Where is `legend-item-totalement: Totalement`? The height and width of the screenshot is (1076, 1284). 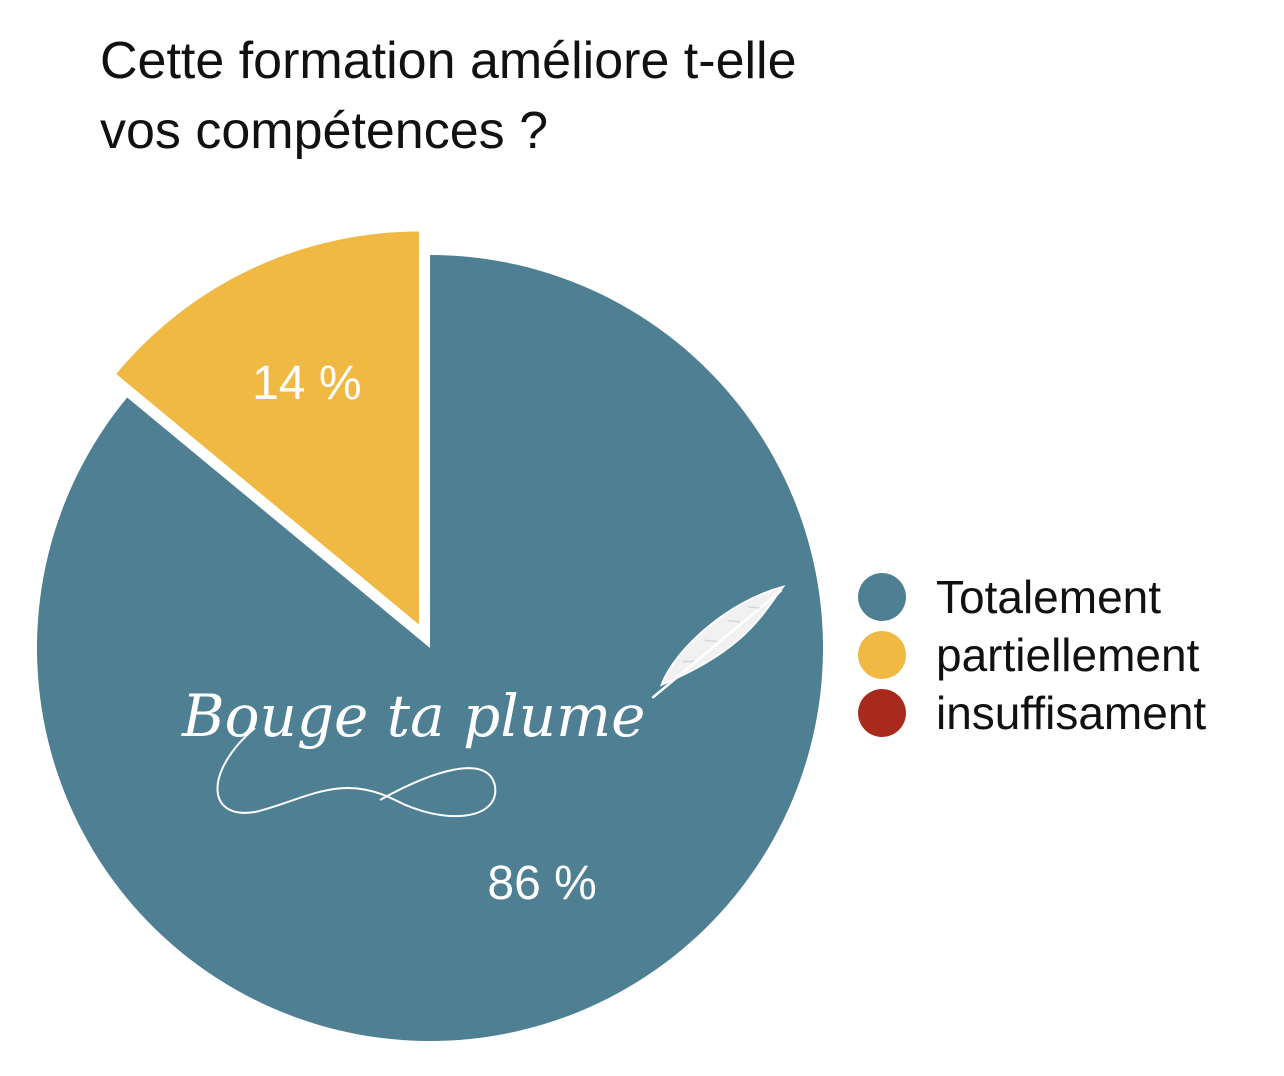
legend-item-totalement: Totalement is located at coordinates (1032, 597).